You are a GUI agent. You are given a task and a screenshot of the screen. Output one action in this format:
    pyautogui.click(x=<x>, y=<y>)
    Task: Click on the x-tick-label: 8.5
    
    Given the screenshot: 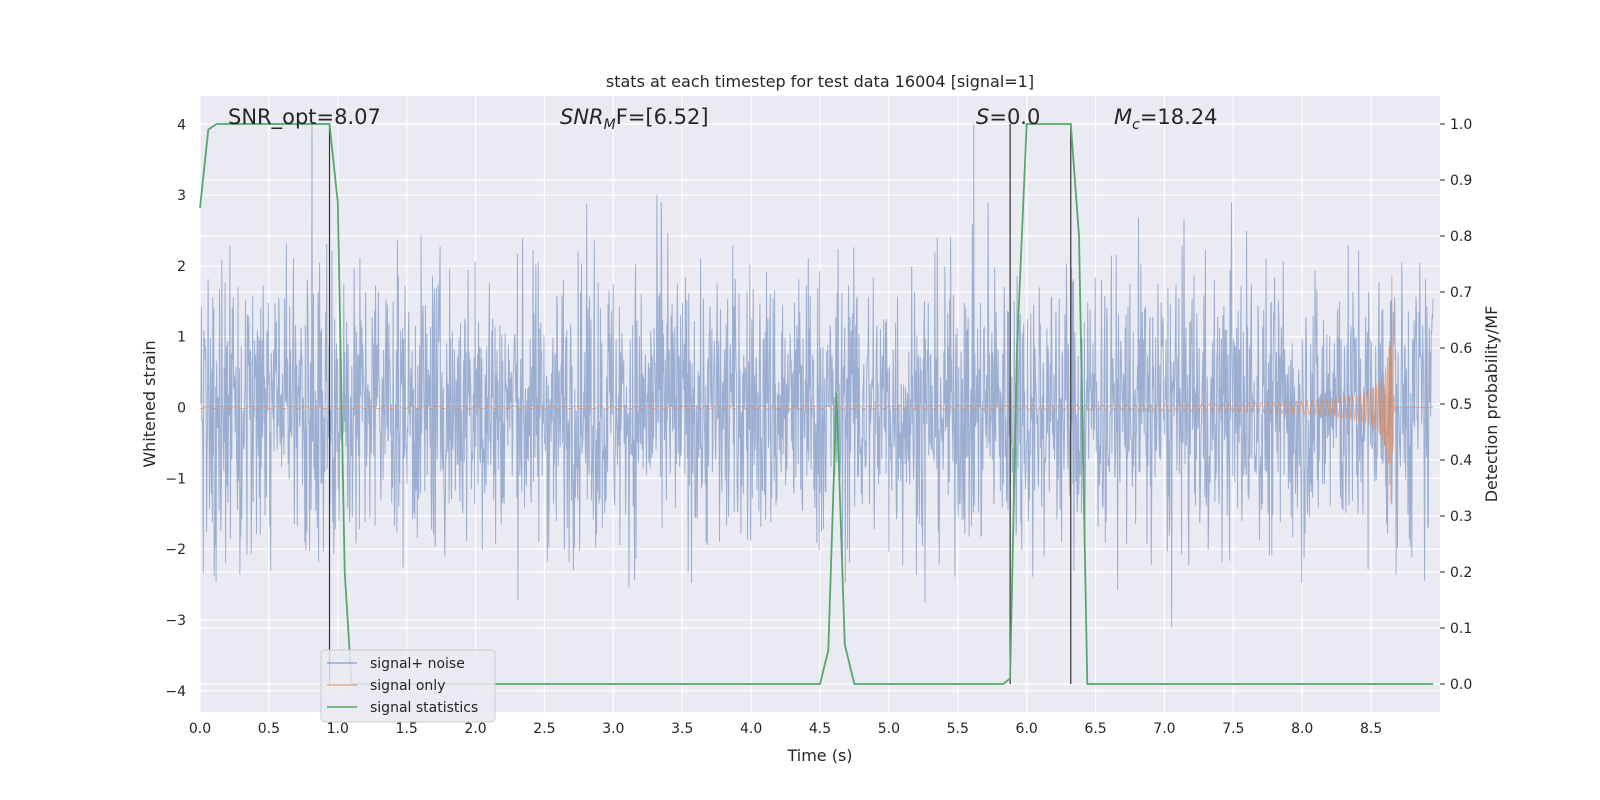 What is the action you would take?
    pyautogui.click(x=1371, y=729)
    